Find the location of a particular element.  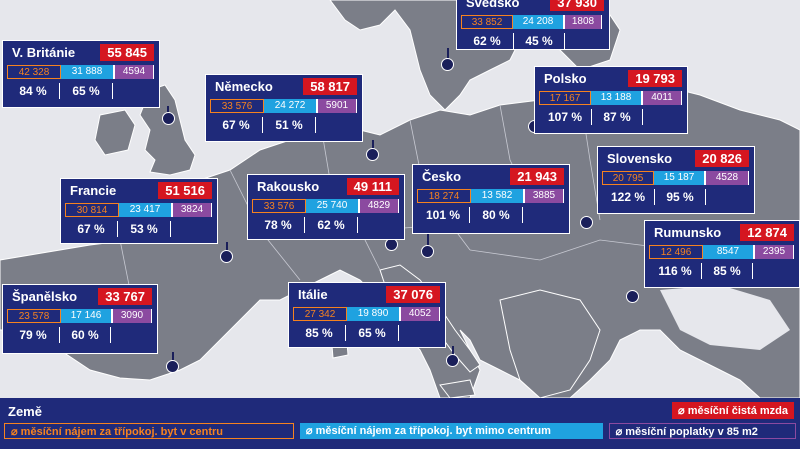

pct-outside: 53 % is located at coordinates (144, 229).